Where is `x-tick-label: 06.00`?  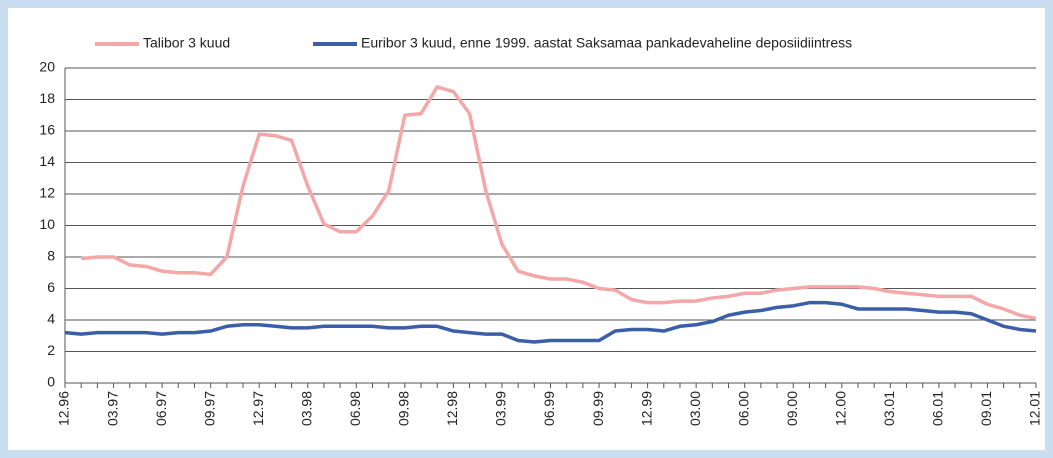 x-tick-label: 06.00 is located at coordinates (743, 408).